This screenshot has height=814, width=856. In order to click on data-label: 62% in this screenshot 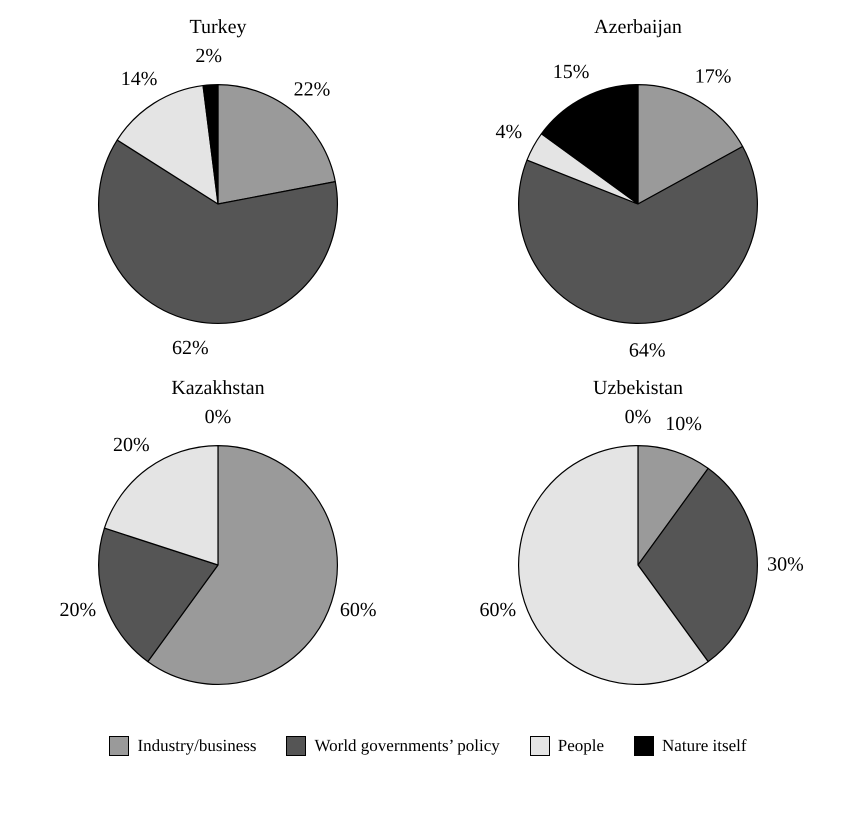, I will do `click(190, 348)`.